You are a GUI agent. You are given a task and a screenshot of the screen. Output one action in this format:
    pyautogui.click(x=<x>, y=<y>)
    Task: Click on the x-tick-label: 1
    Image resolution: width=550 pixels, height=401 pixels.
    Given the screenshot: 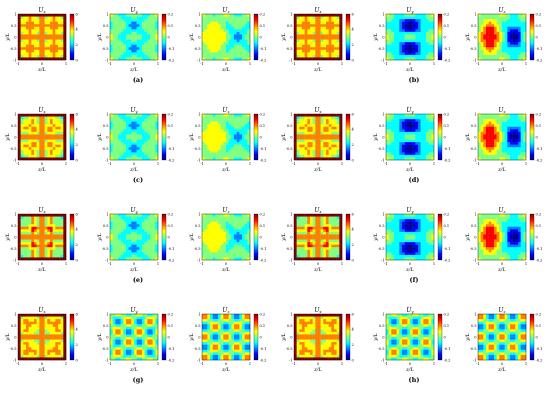 What is the action you would take?
    pyautogui.click(x=342, y=64)
    